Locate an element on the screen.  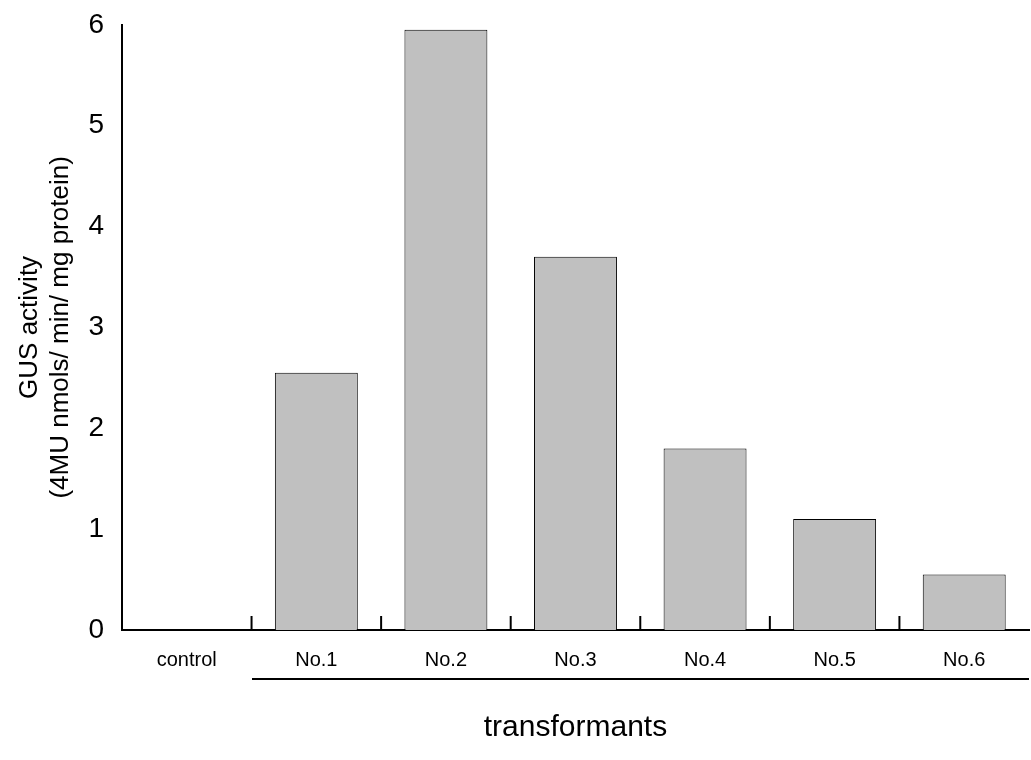
x-tick-label: No.4 is located at coordinates (705, 658).